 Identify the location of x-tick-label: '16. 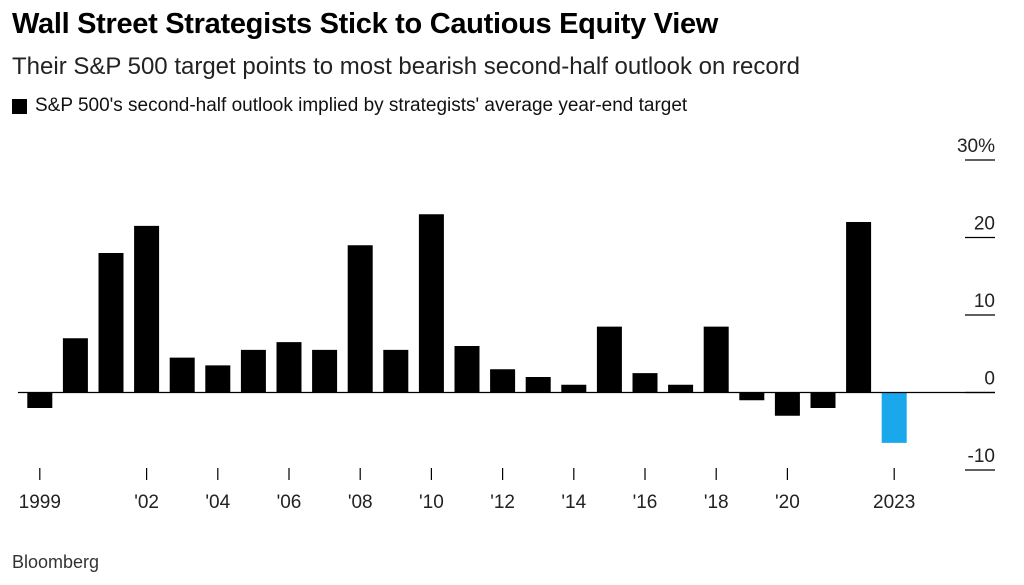
(645, 502).